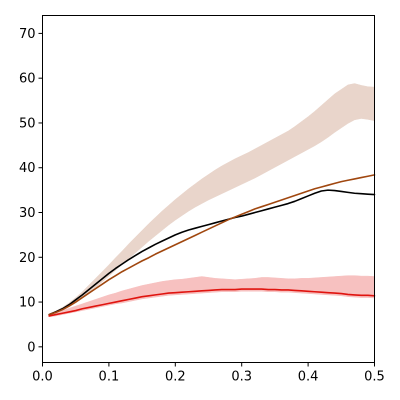  What do you see at coordinates (27, 123) in the screenshot?
I see `y-tick-label: 50` at bounding box center [27, 123].